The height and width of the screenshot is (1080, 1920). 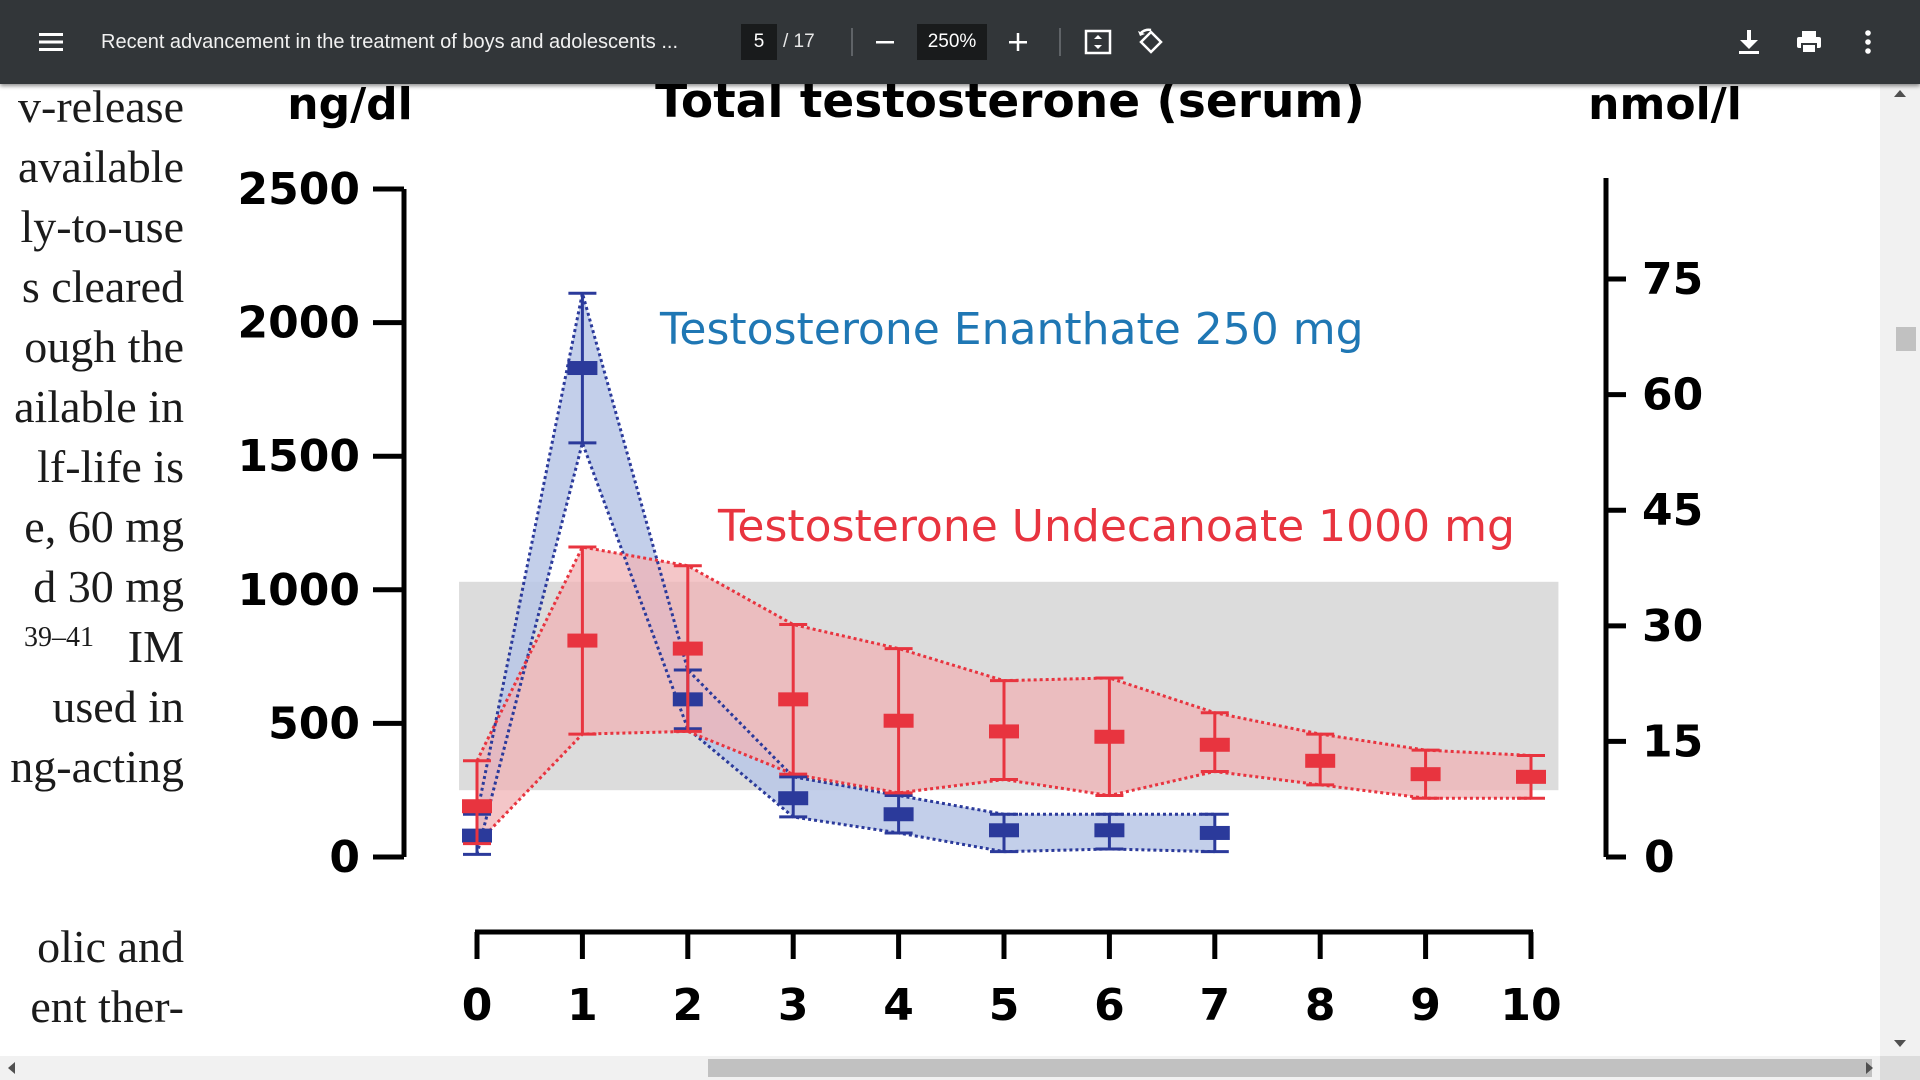 What do you see at coordinates (1749, 42) in the screenshot?
I see `download-icon` at bounding box center [1749, 42].